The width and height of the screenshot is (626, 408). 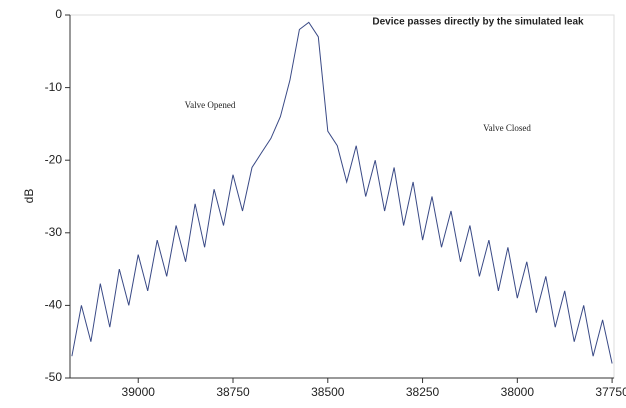 I want to click on annotation: Valve Closed, so click(x=507, y=128).